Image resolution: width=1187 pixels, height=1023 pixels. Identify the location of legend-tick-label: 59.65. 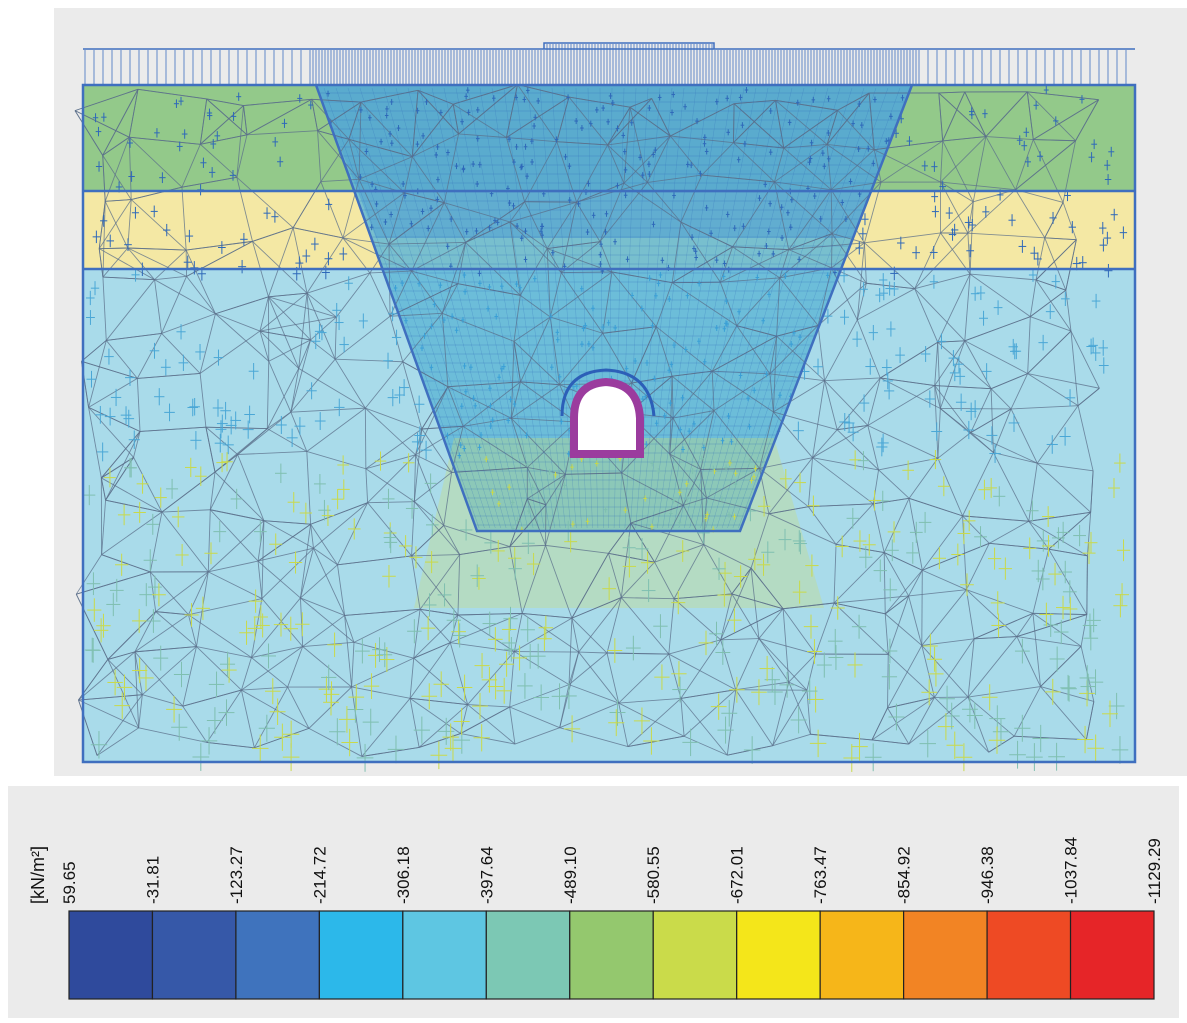
(69, 882).